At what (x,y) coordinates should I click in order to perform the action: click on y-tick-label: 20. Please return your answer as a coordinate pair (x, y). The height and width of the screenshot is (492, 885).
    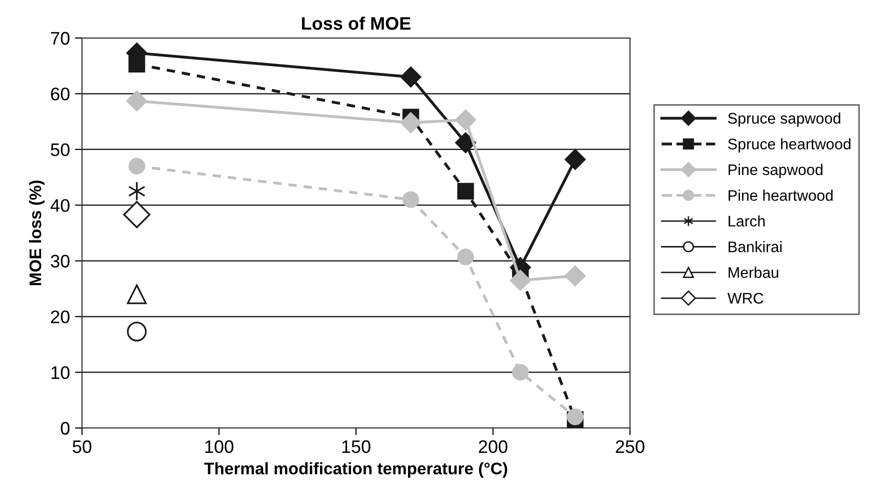
    Looking at the image, I should click on (60, 317).